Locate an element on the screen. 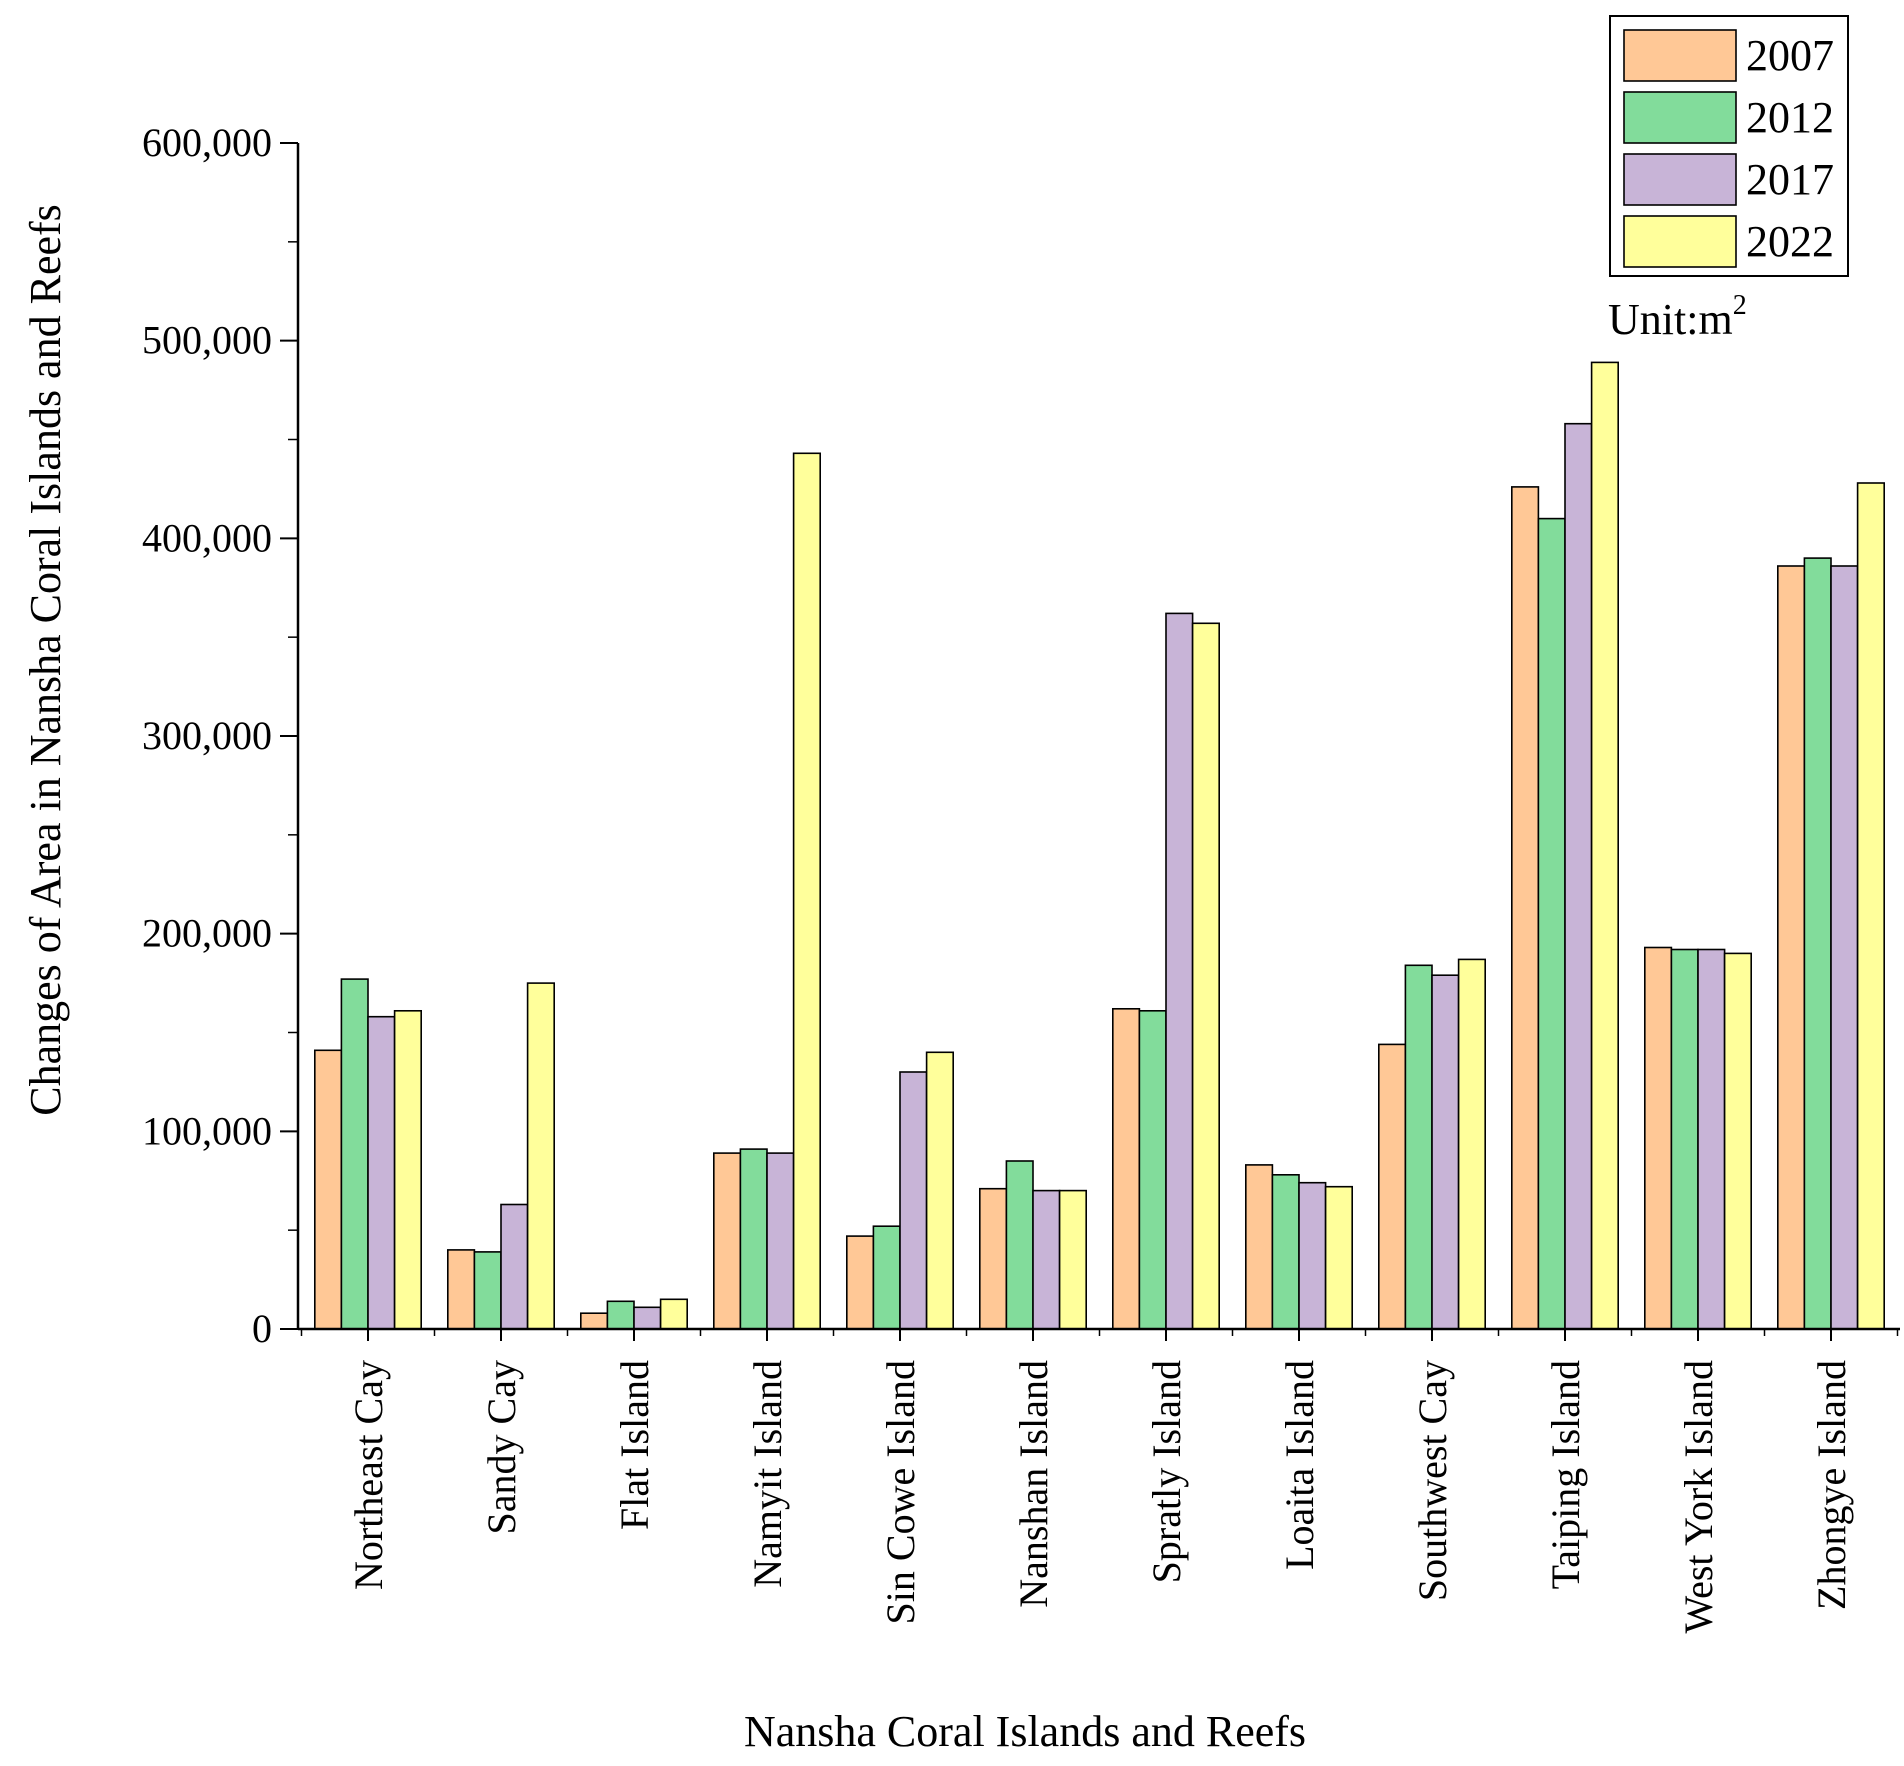  x-tick-label: Northeast Cay is located at coordinates (368, 1475).